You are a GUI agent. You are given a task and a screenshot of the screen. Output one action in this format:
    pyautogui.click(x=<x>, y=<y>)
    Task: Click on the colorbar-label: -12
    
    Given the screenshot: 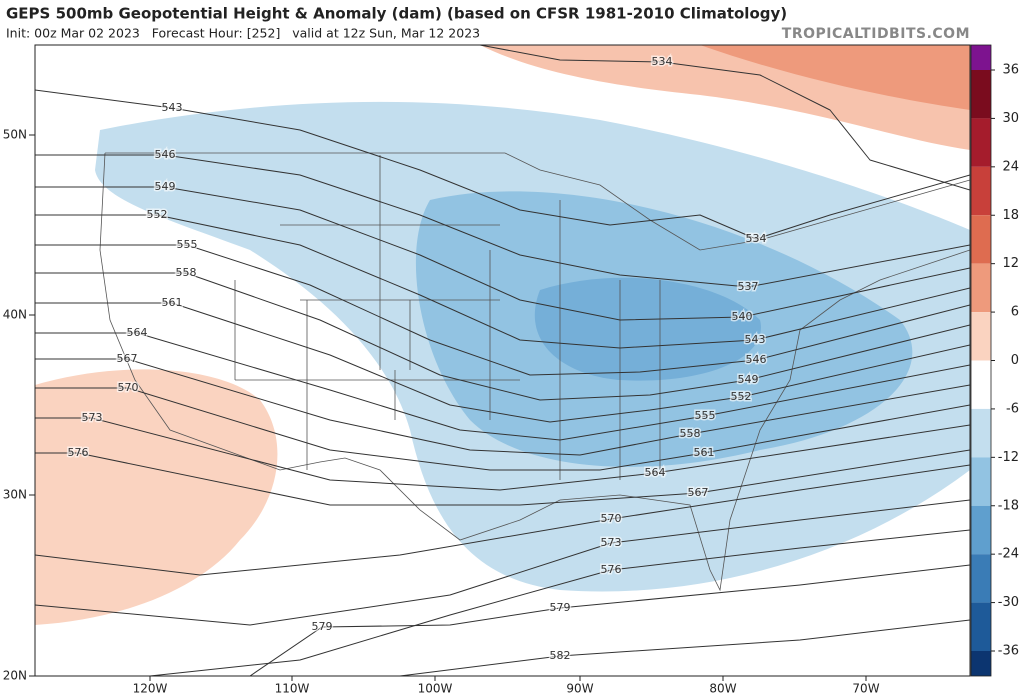 What is the action you would take?
    pyautogui.click(x=1008, y=457)
    